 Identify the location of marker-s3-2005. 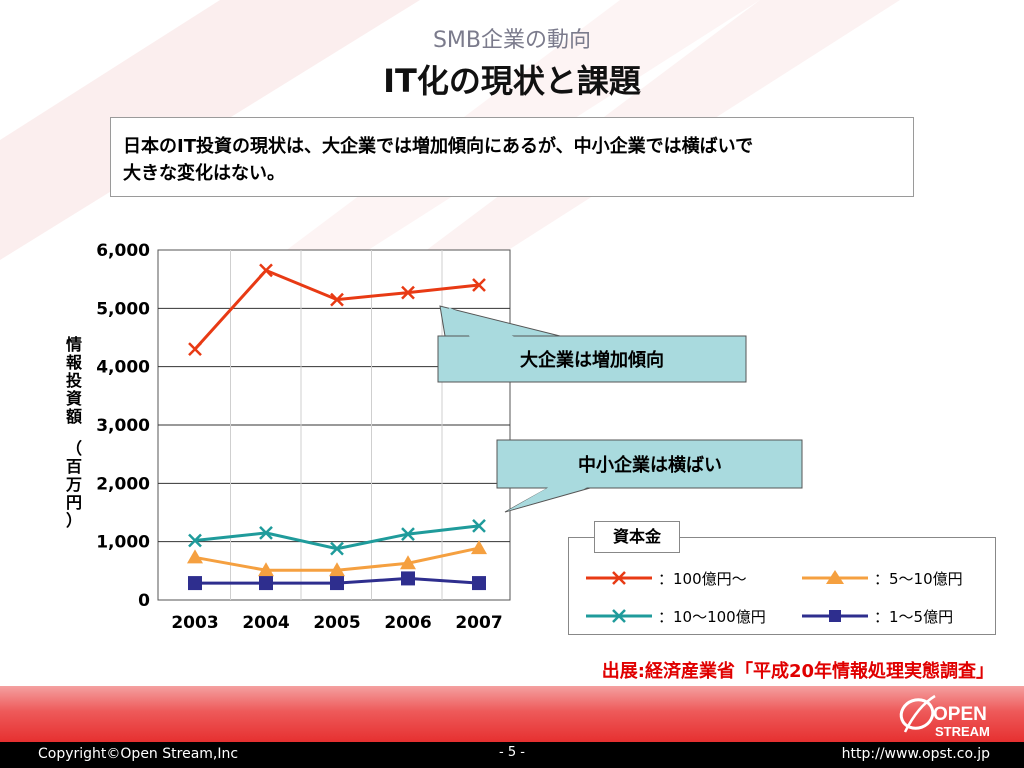
(337, 583).